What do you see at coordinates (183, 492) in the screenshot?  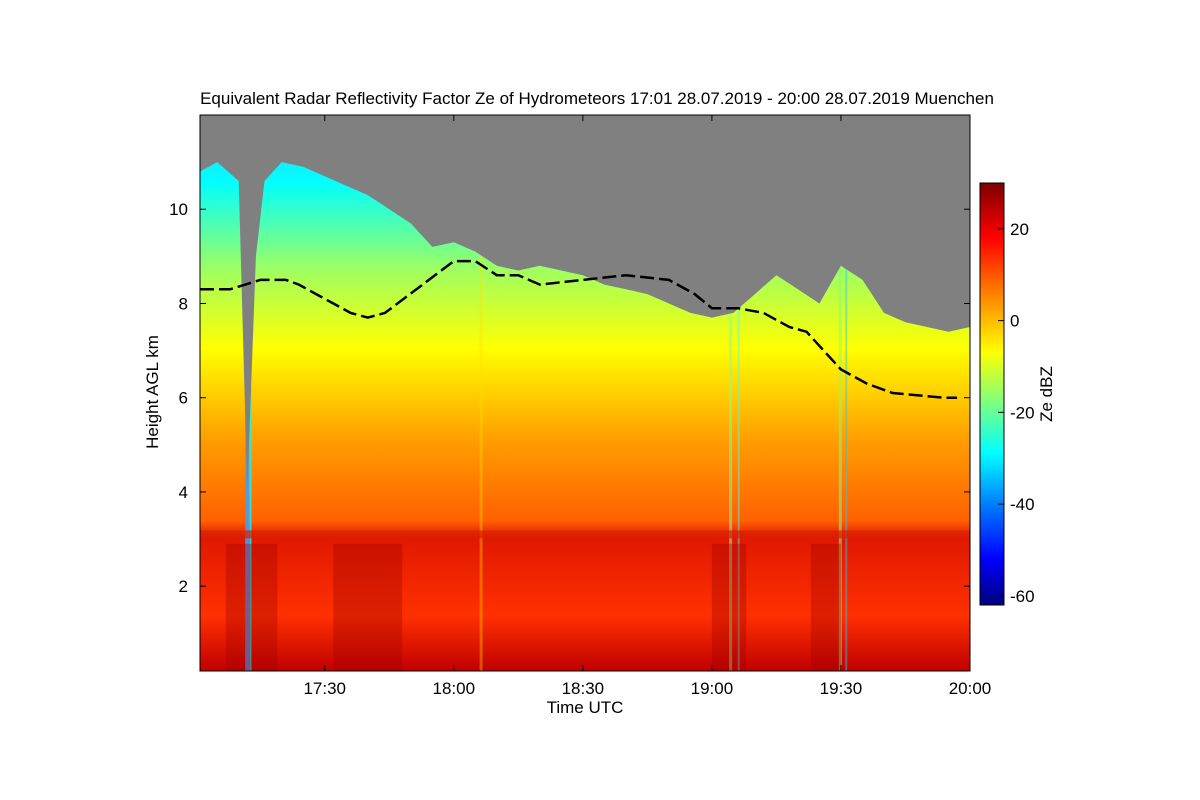 I see `y-tick-label: 4` at bounding box center [183, 492].